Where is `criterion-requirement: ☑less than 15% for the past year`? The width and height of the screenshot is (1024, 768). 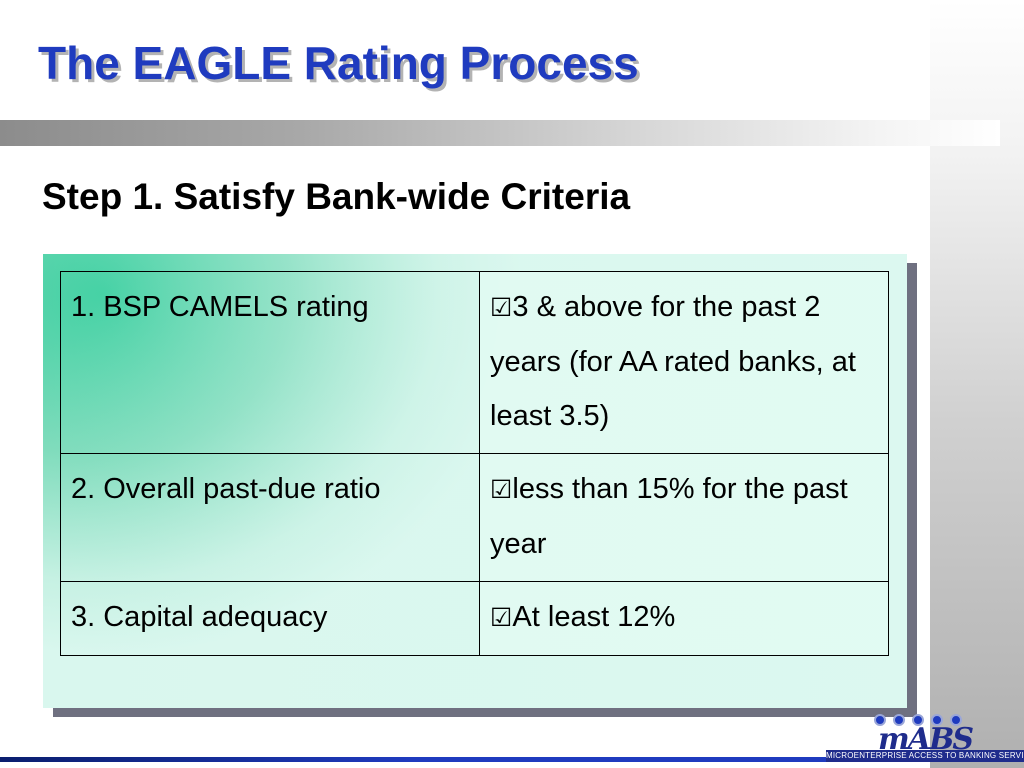 criterion-requirement: ☑less than 15% for the past year is located at coordinates (684, 517).